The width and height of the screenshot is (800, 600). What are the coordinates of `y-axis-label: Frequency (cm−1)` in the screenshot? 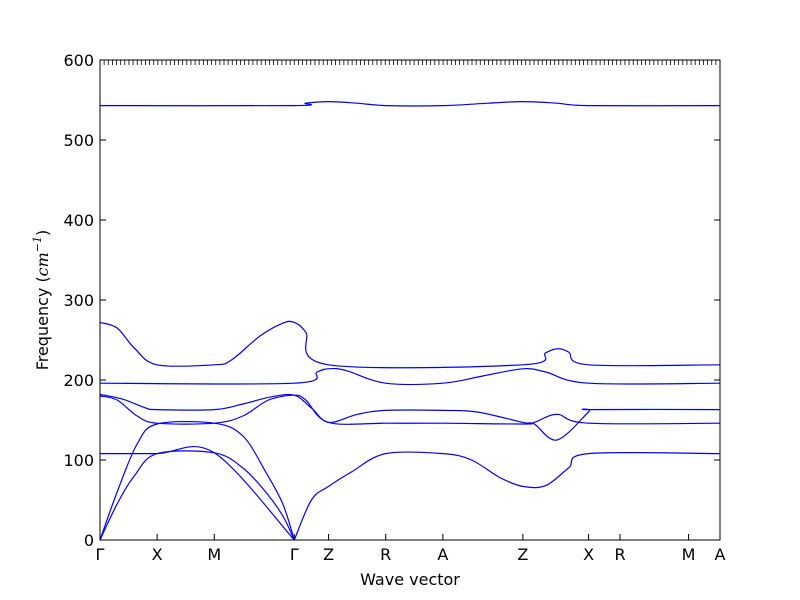 It's located at (41, 300).